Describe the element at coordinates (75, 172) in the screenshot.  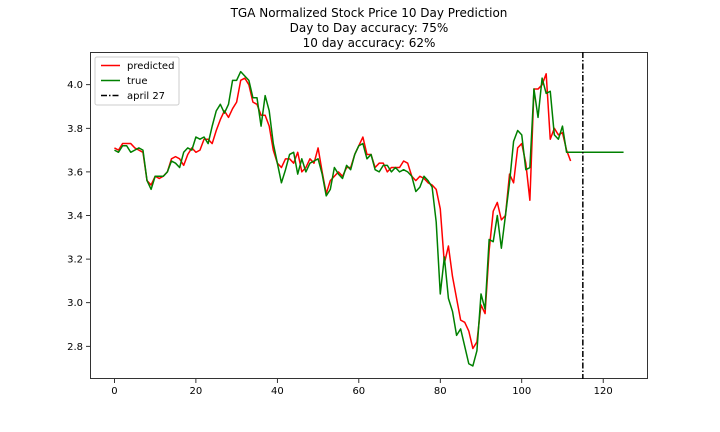
I see `y-tick-label: 3.6` at that location.